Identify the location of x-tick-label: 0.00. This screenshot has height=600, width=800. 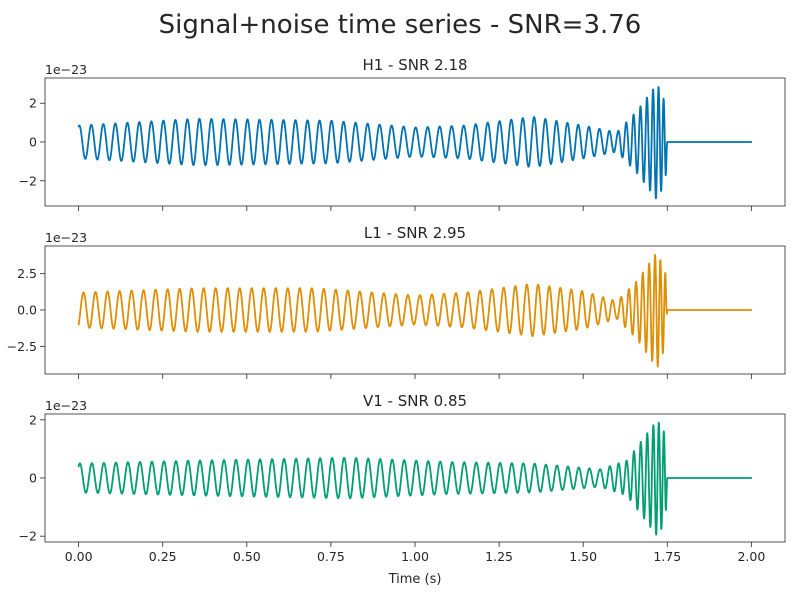
(79, 556).